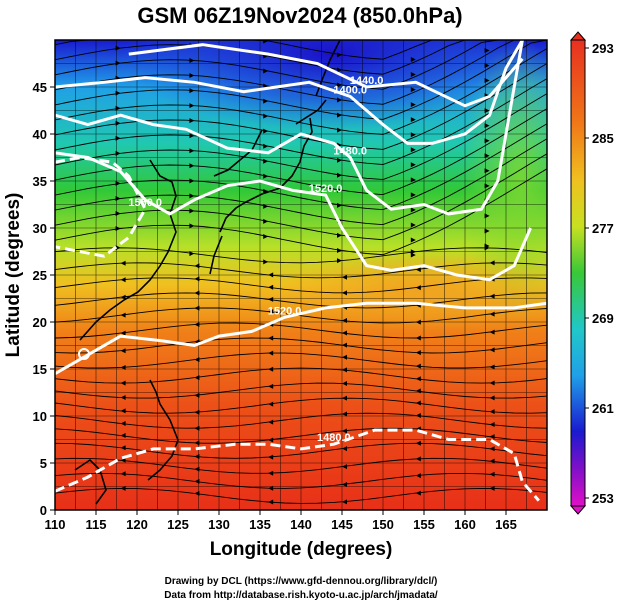  Describe the element at coordinates (301, 524) in the screenshot. I see `x-tick-label: 140` at that location.